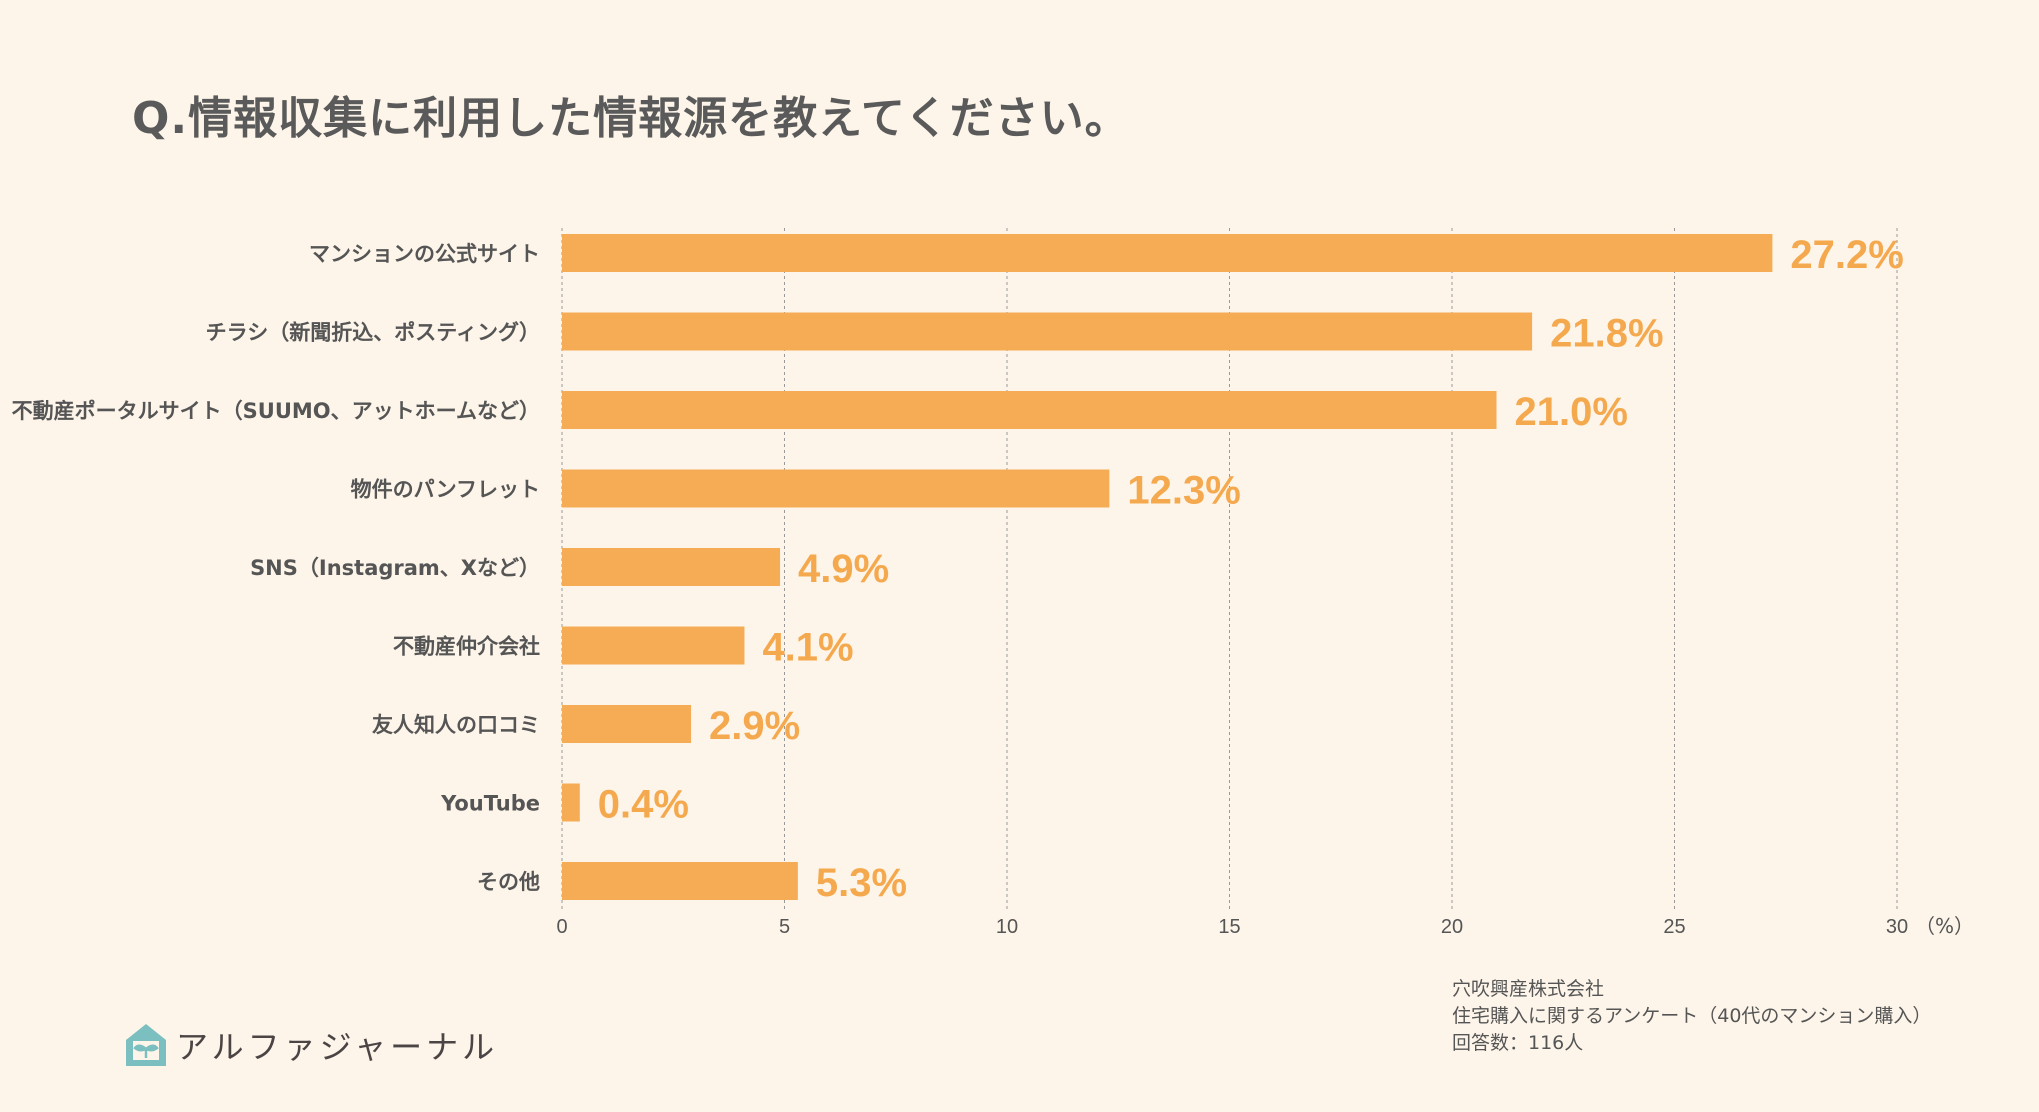 The width and height of the screenshot is (2039, 1112). I want to click on data-label: 2.9%, so click(754, 726).